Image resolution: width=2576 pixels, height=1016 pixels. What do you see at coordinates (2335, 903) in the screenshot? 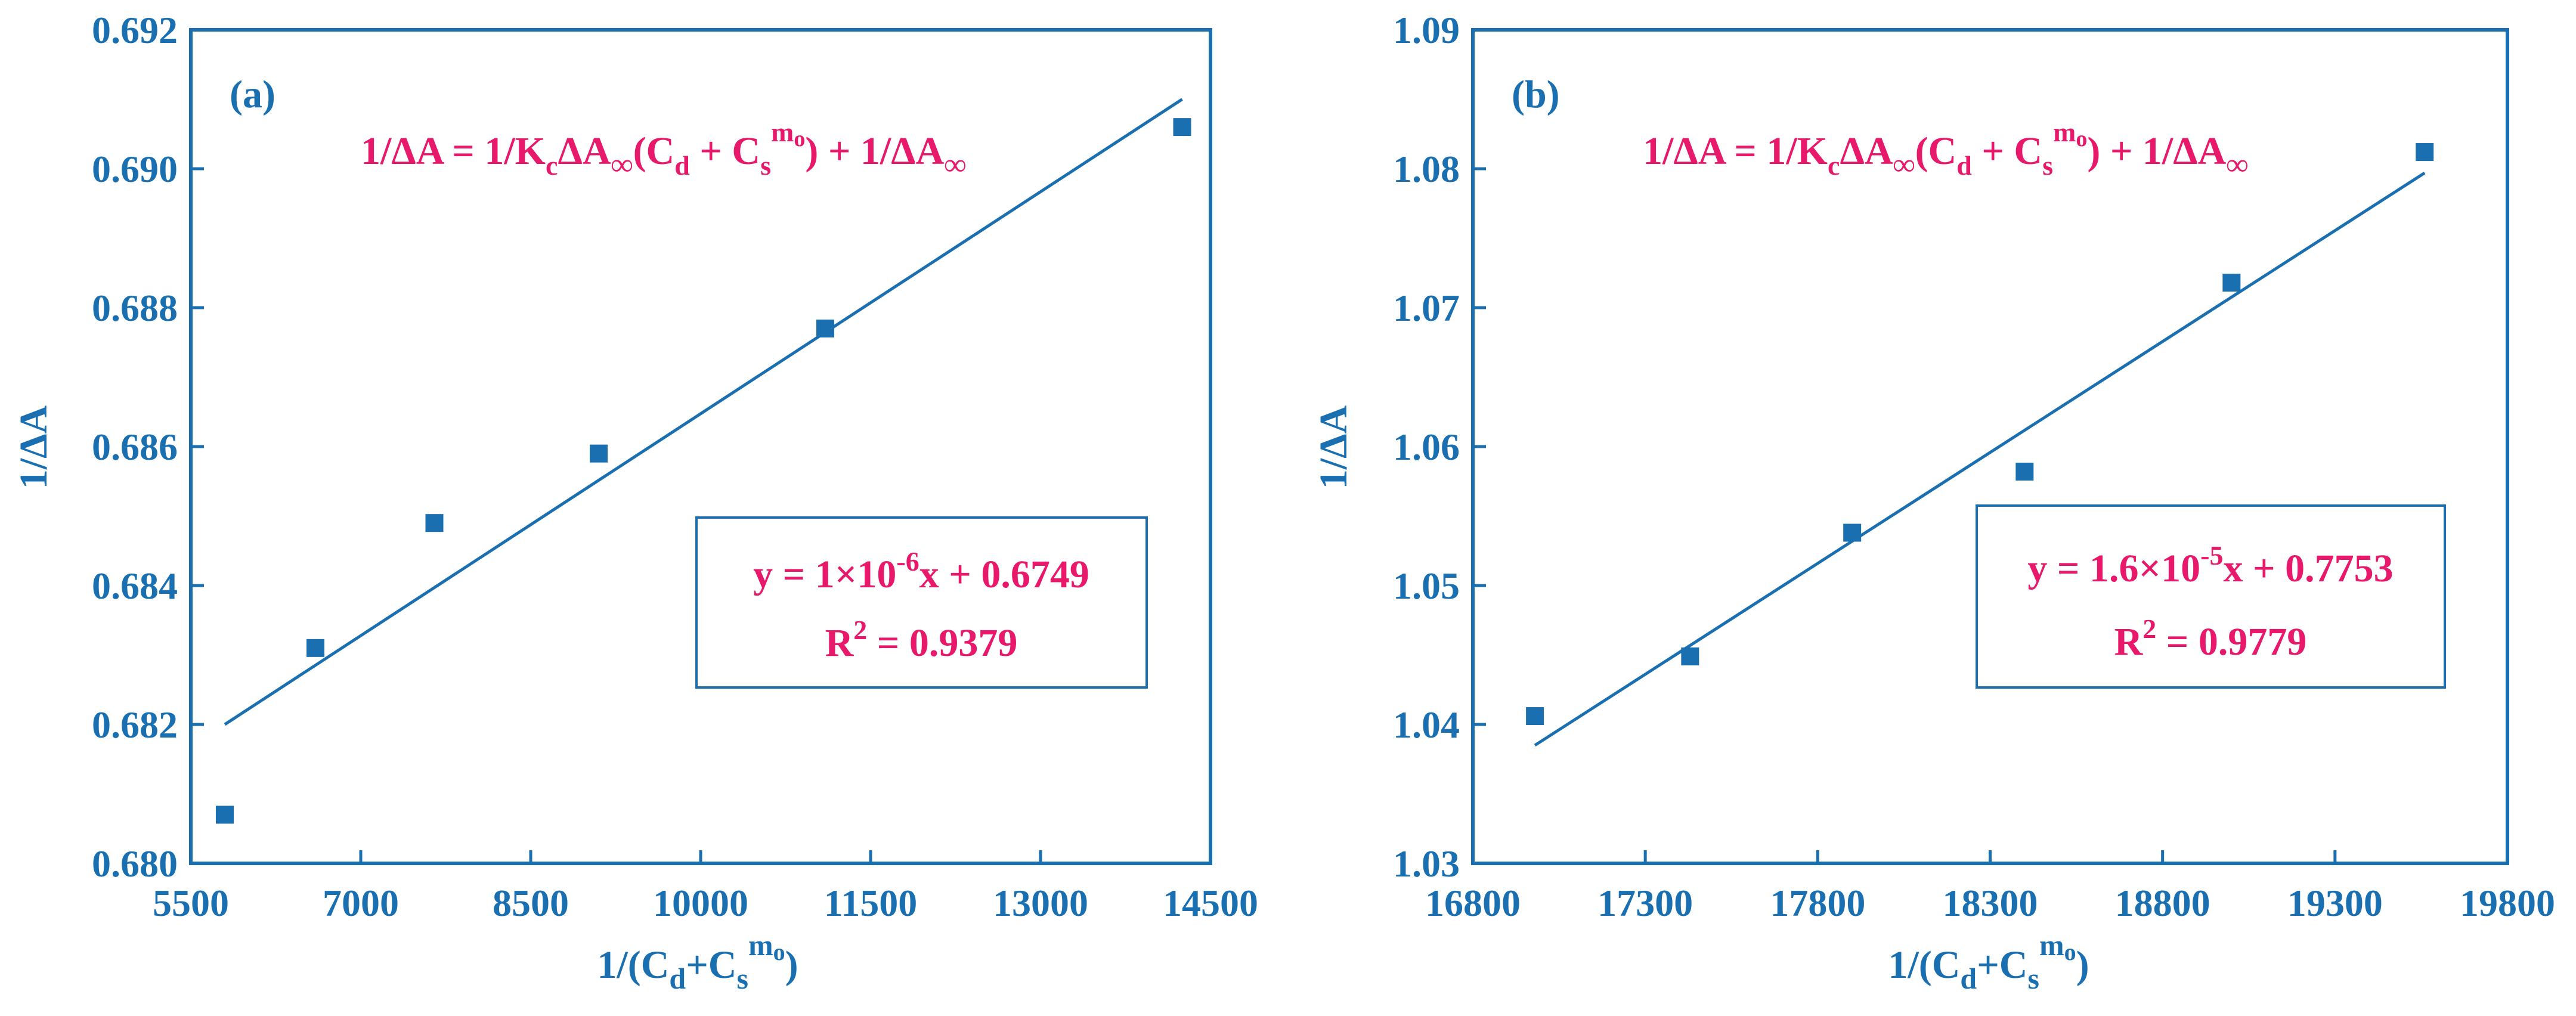
I see `x-tick-label: 19300` at bounding box center [2335, 903].